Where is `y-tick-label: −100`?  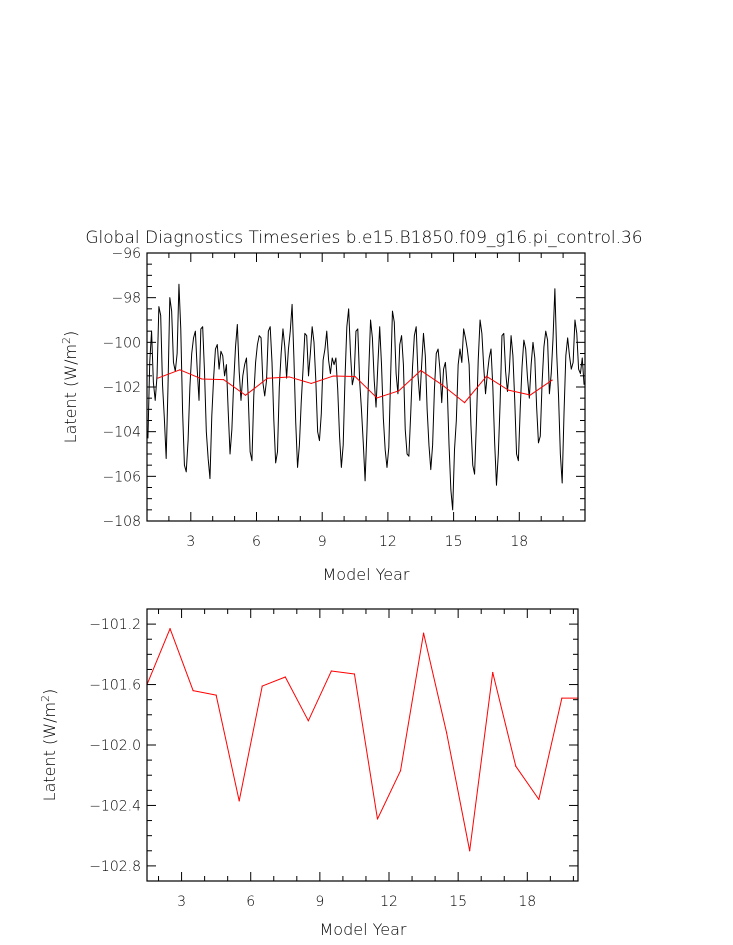
y-tick-label: −100 is located at coordinates (122, 343).